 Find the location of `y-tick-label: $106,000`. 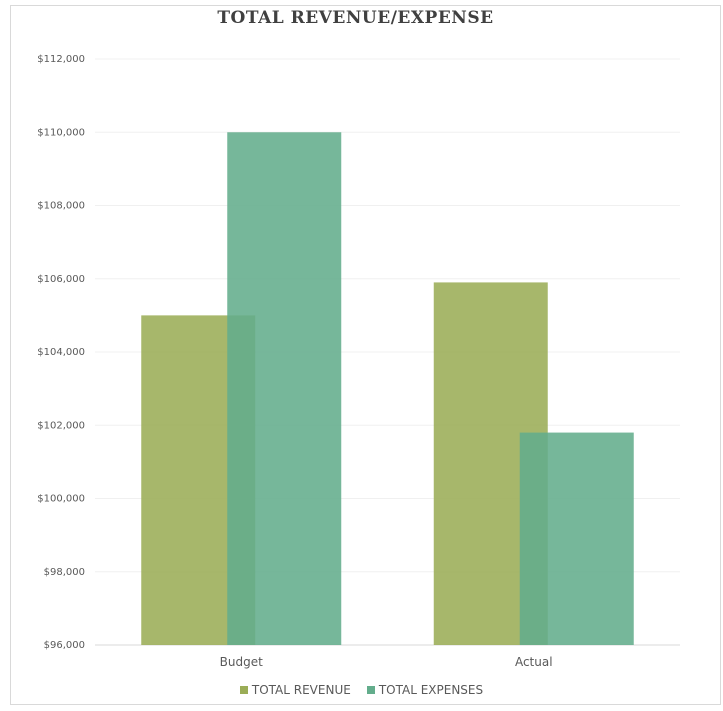

y-tick-label: $106,000 is located at coordinates (61, 279).